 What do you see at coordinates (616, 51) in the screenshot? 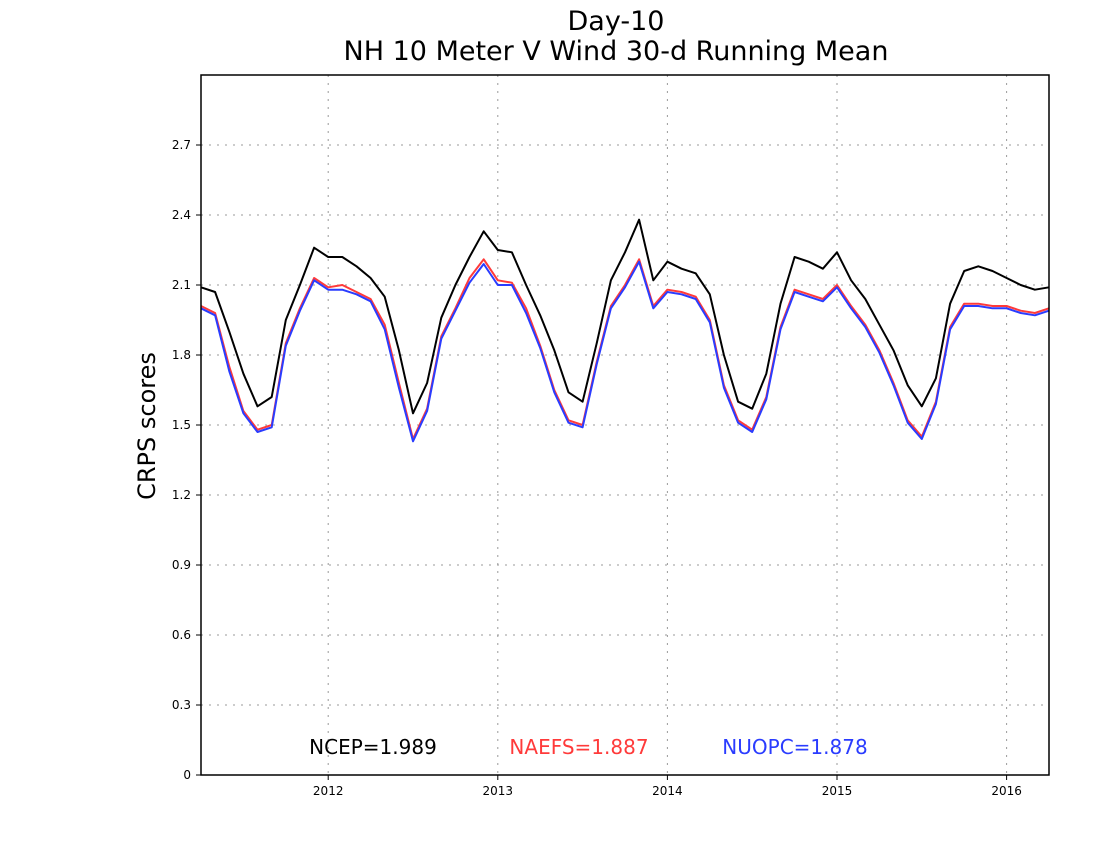
I see `chart-subtitle: NH 10 Meter V Wind 30-d Running Mean` at bounding box center [616, 51].